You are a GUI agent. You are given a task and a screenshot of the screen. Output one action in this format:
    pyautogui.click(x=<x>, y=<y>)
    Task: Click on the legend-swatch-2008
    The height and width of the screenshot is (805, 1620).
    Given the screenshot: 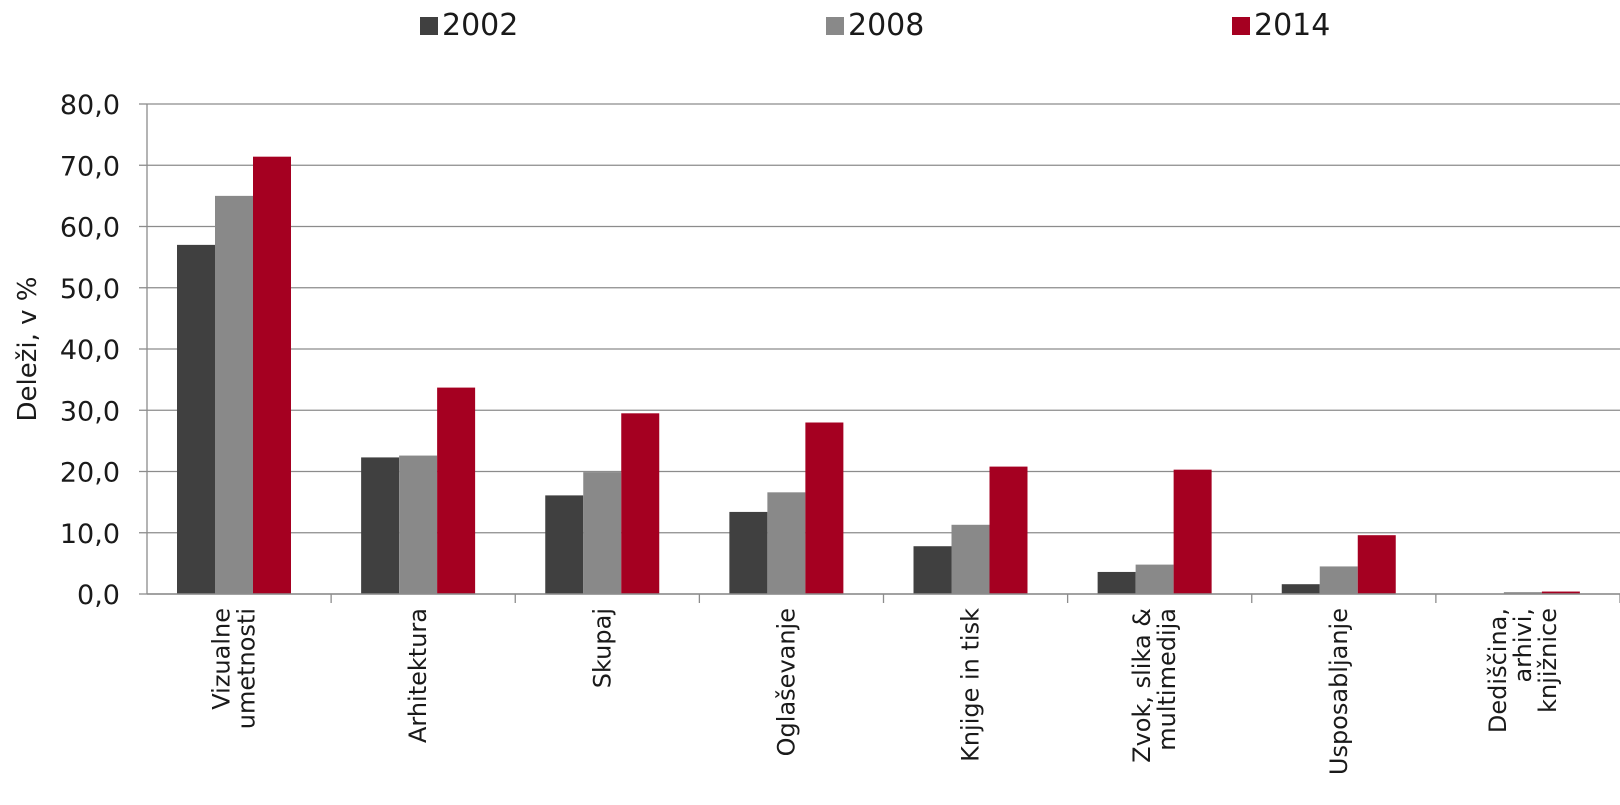 What is the action you would take?
    pyautogui.click(x=835, y=25)
    